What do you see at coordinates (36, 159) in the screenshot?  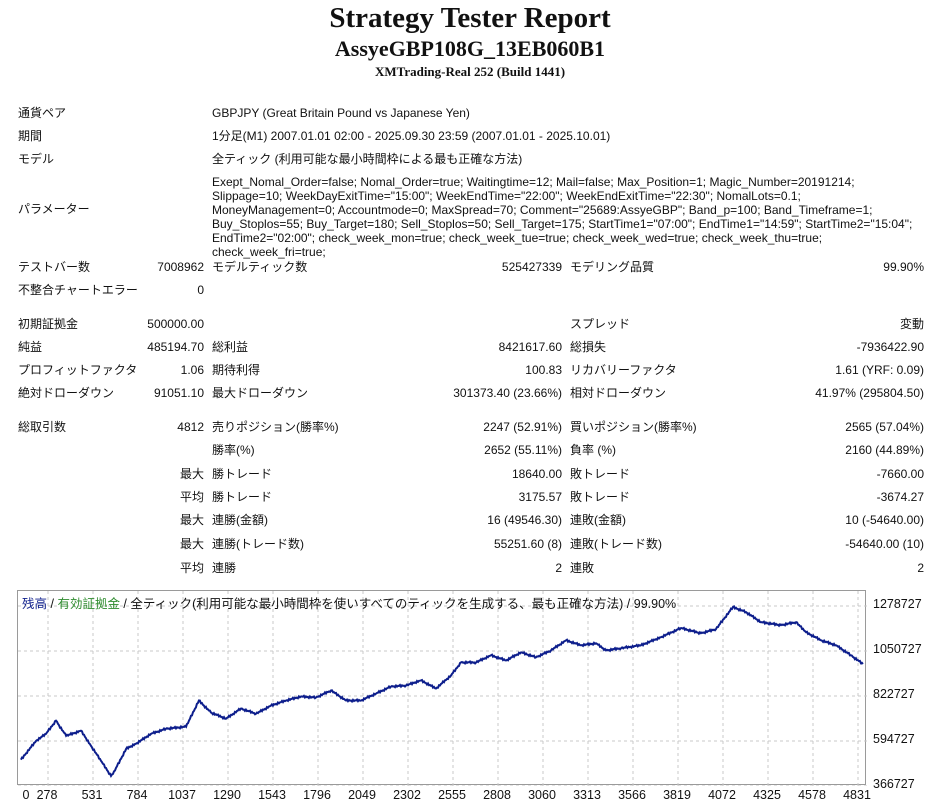 I see `model-label: モデル` at bounding box center [36, 159].